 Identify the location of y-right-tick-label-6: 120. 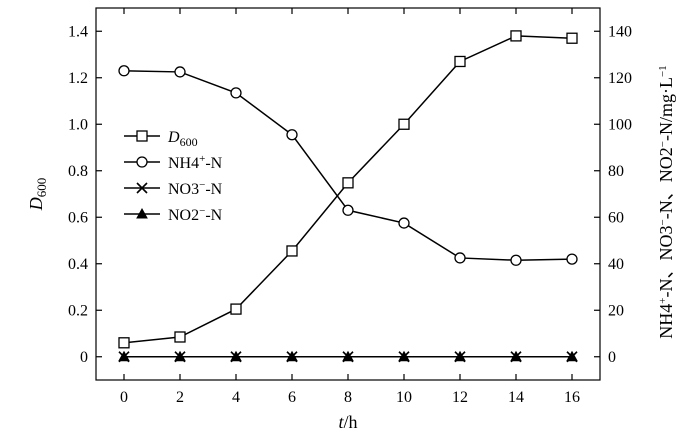
(620, 78).